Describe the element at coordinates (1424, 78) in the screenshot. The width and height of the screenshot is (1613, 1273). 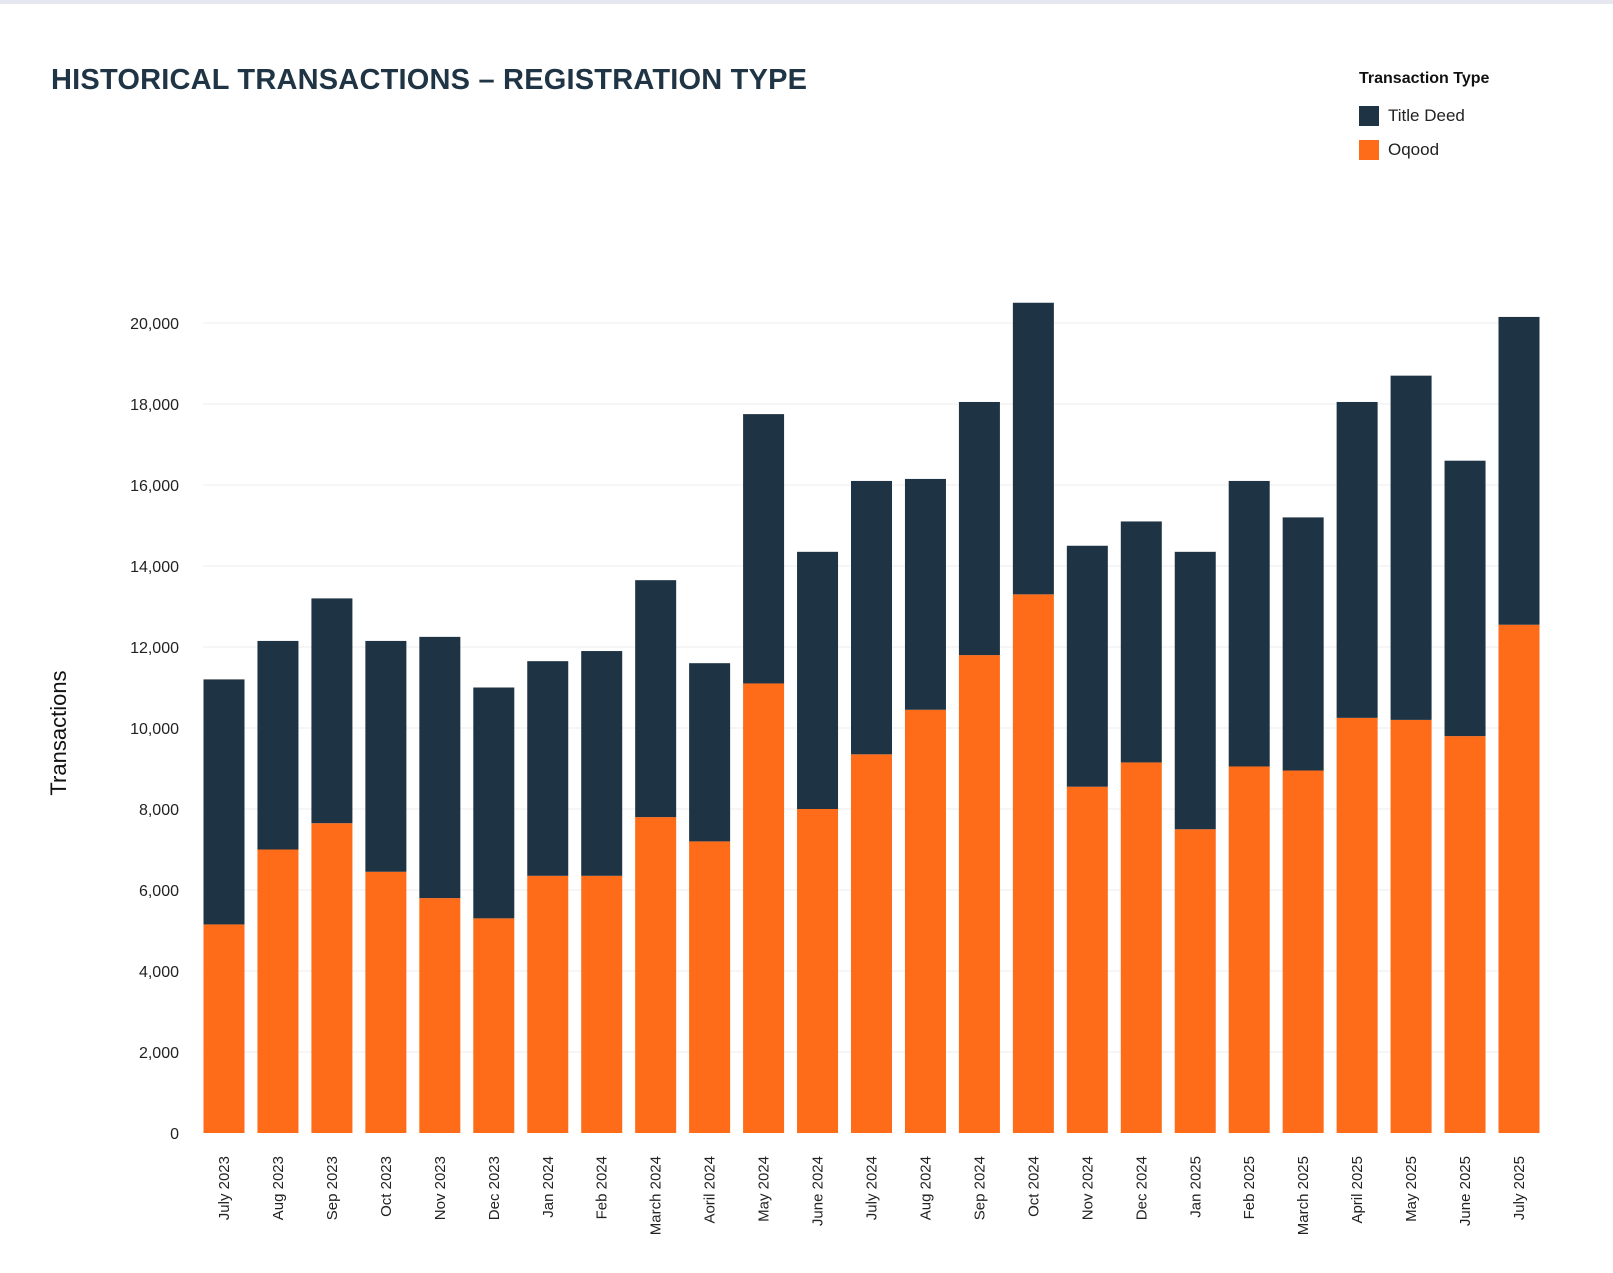
I see `legend-title: Transaction Type` at that location.